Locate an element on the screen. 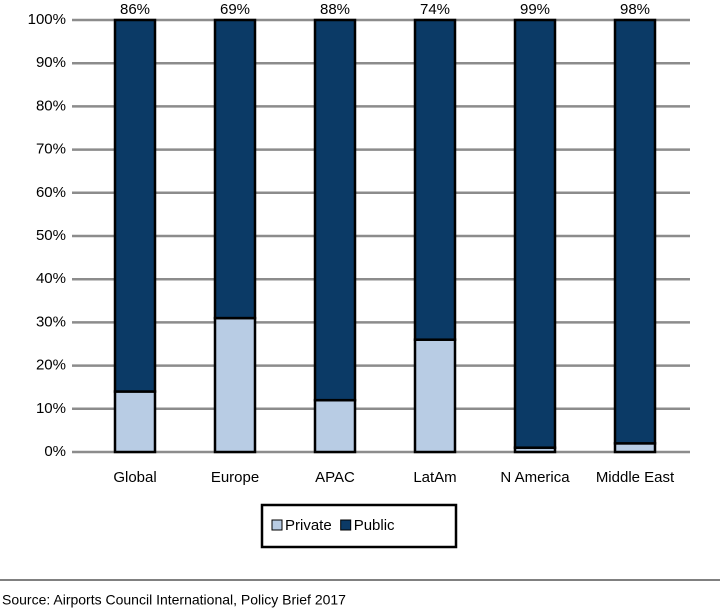  y-tick-label: 30% is located at coordinates (51, 321).